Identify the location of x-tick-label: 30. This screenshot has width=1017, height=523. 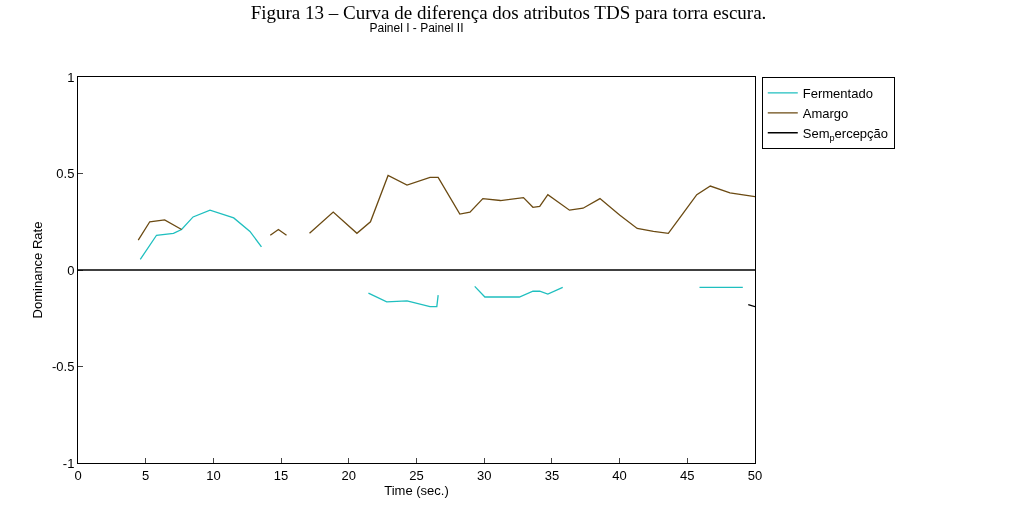
(484, 475).